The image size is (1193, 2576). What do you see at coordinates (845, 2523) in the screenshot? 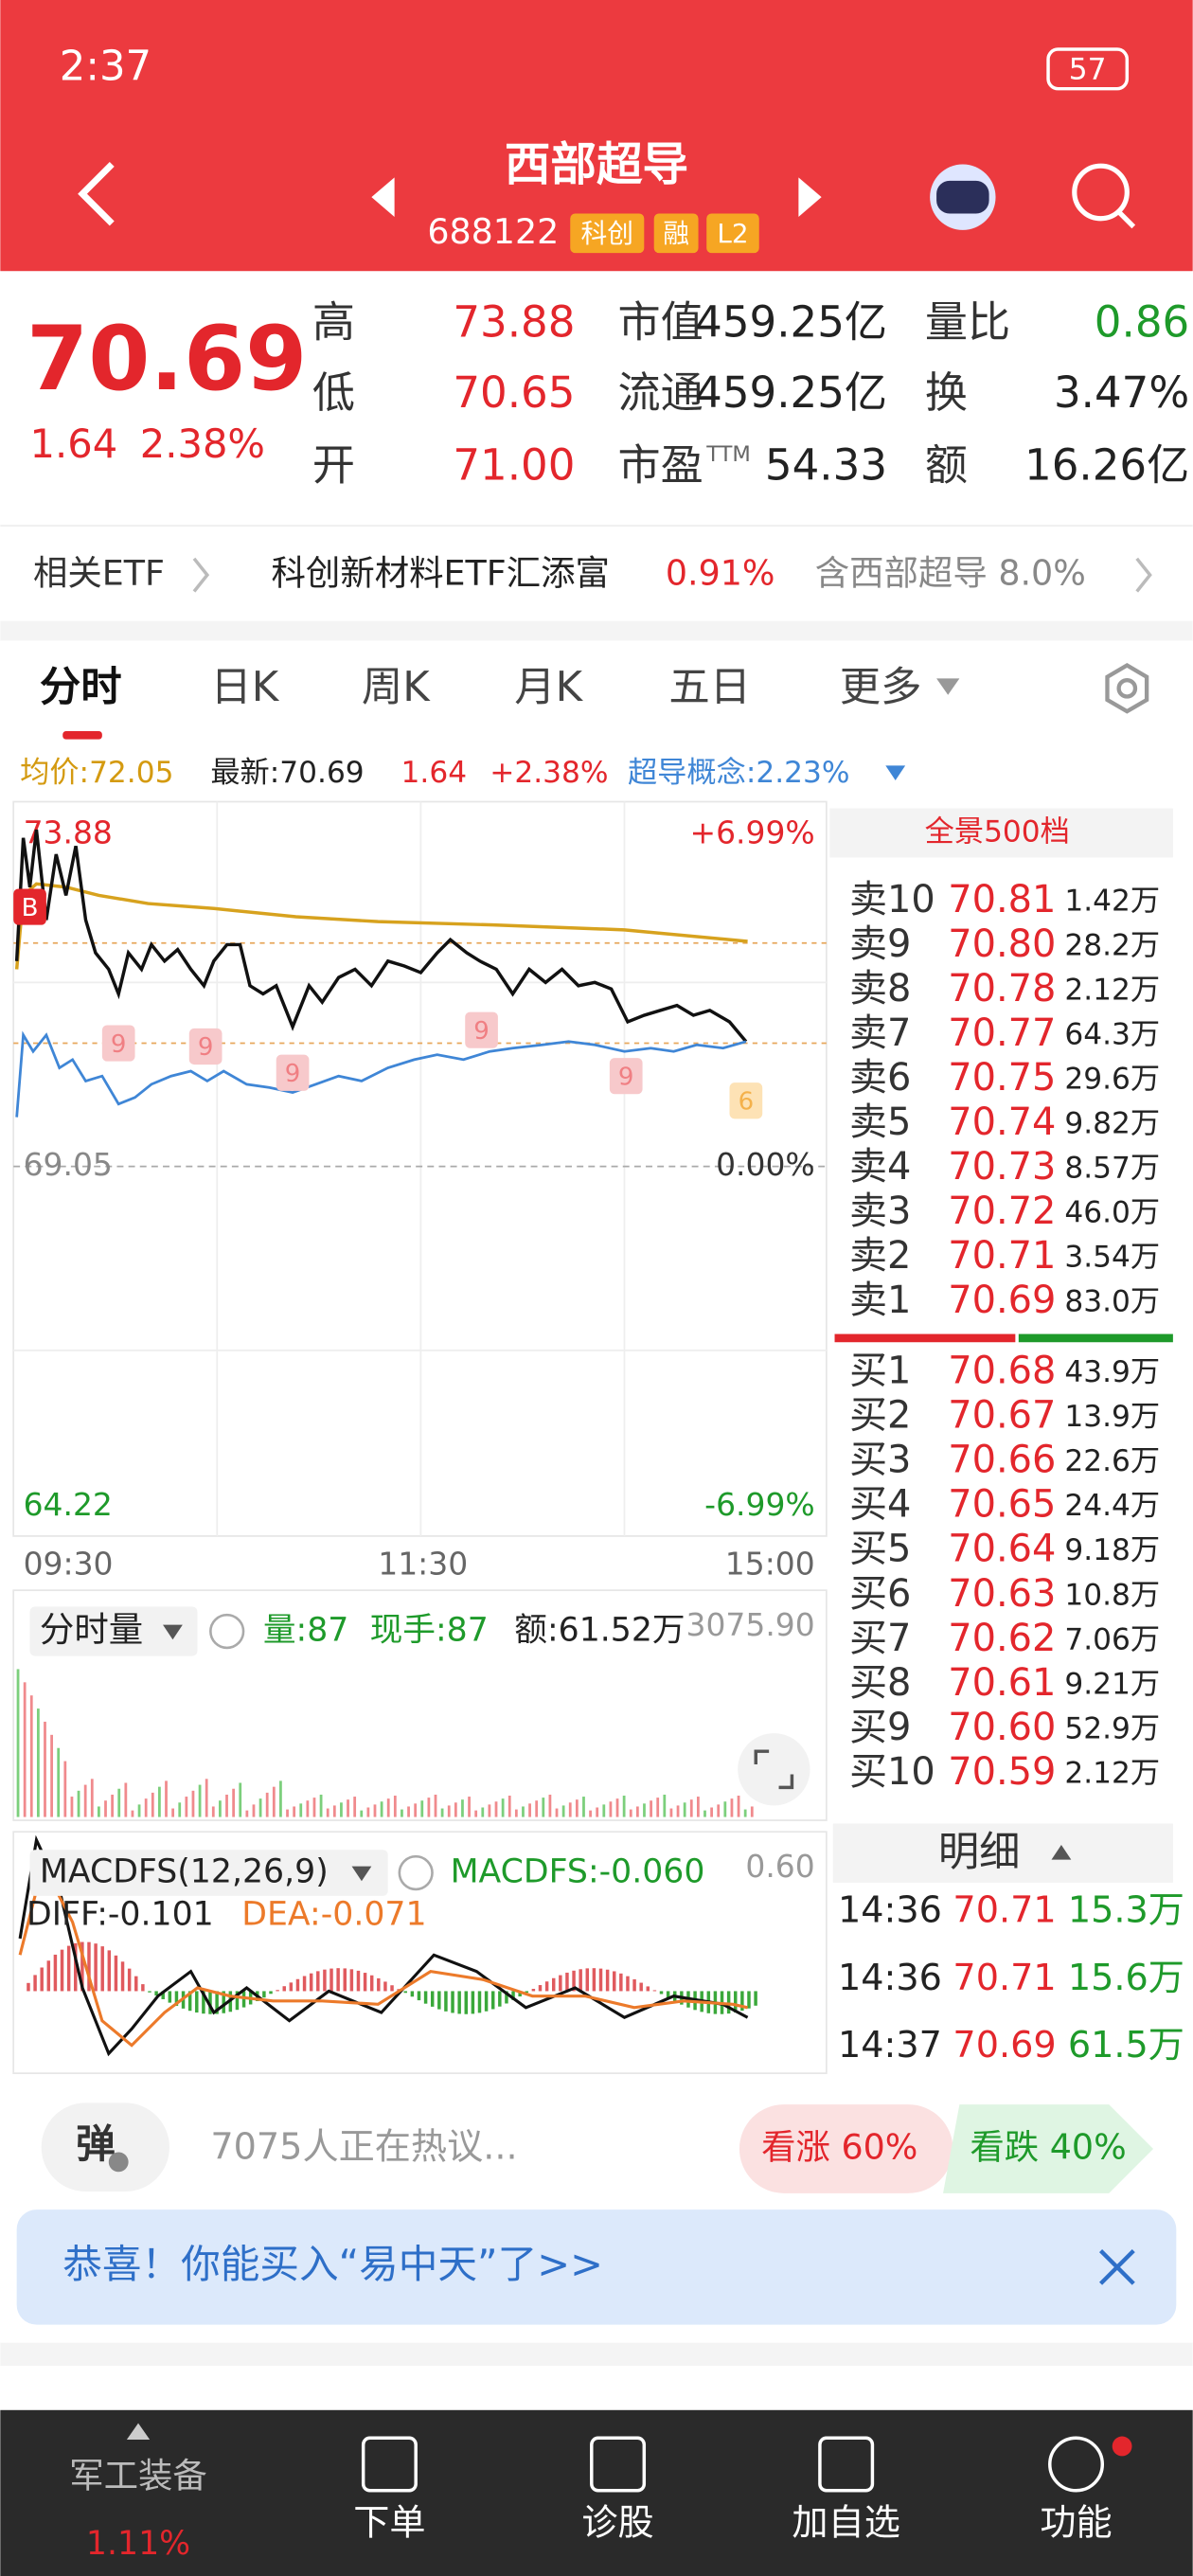
I see `nav-item: 加自选` at bounding box center [845, 2523].